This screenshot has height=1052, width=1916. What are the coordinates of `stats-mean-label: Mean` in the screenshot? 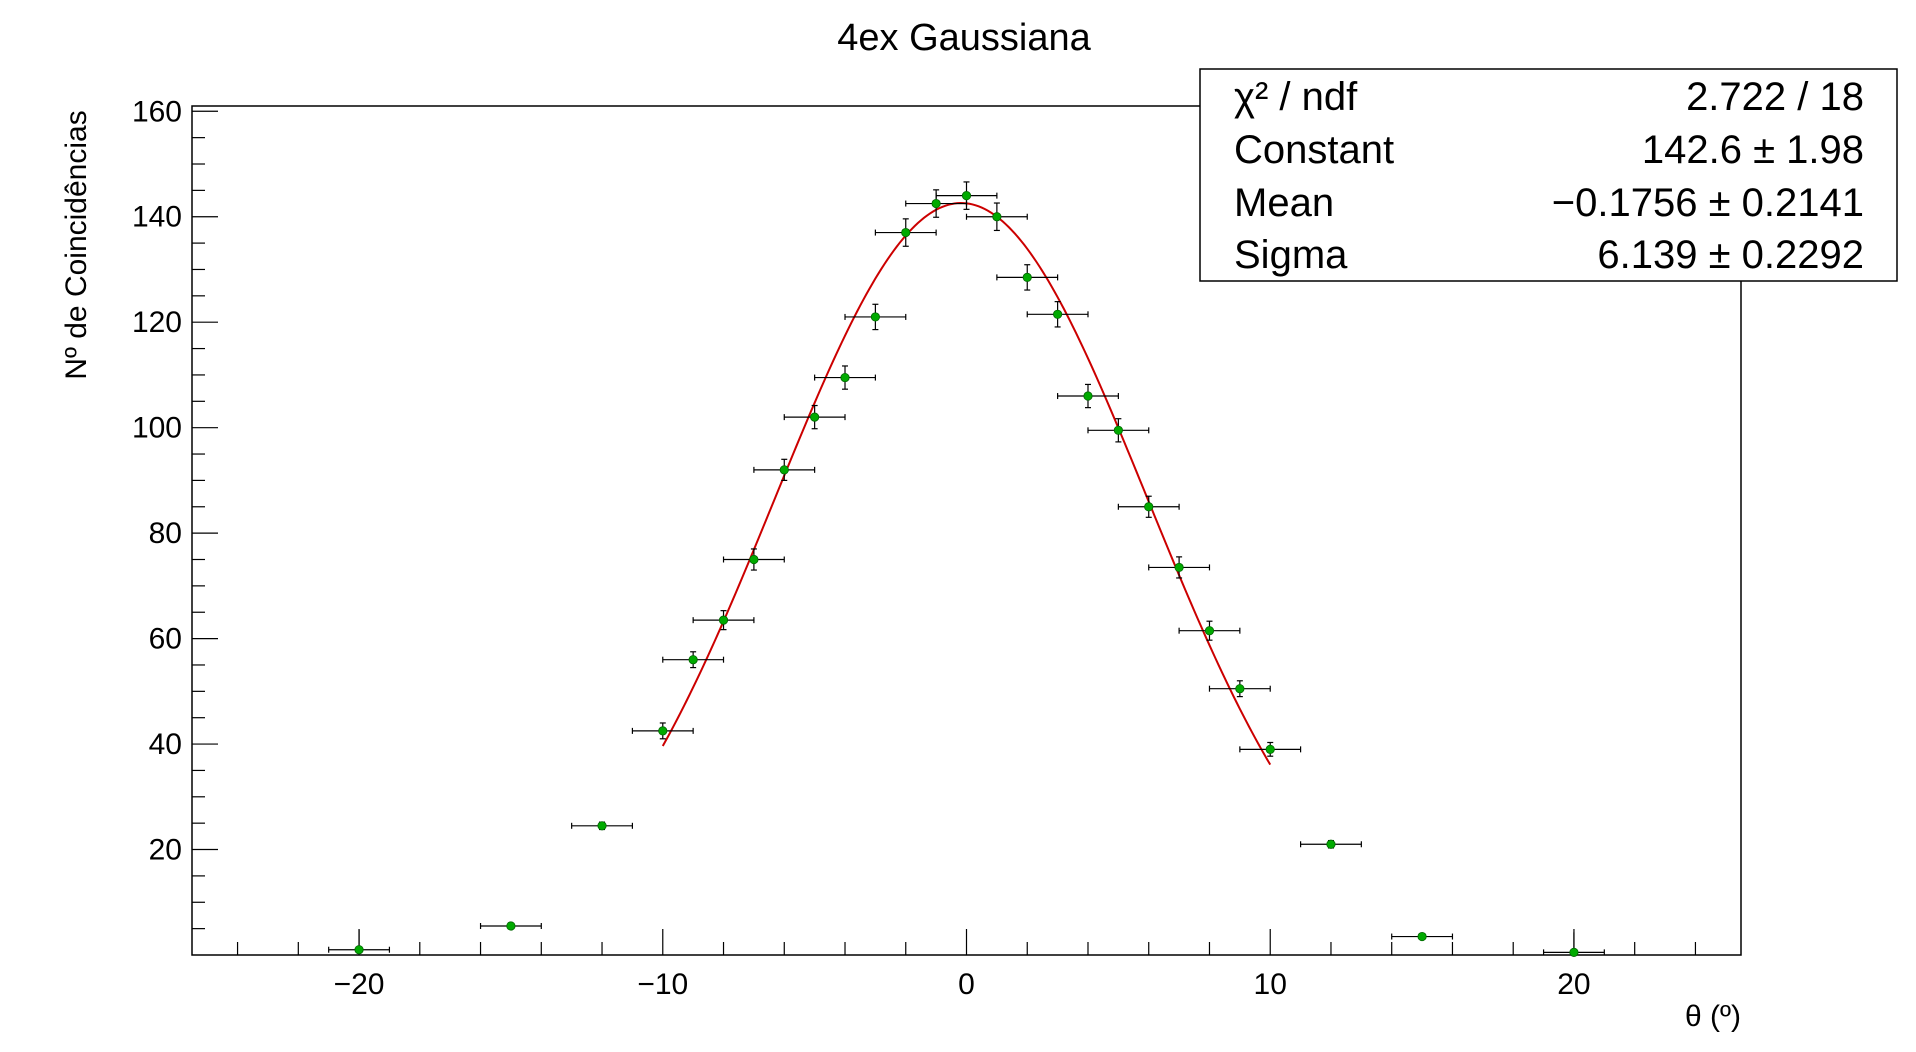 It's located at (1284, 203).